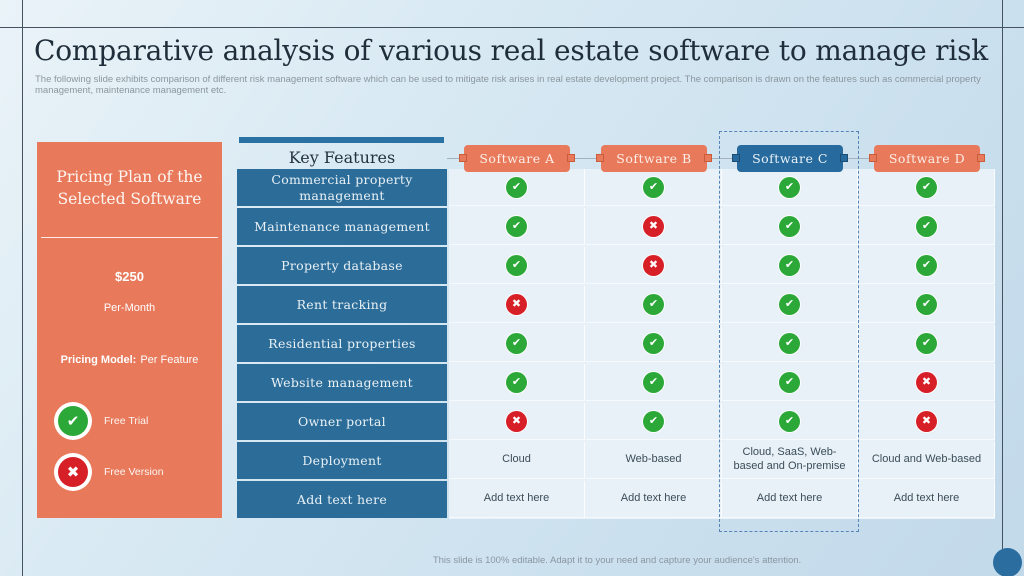 This screenshot has width=1024, height=576. Describe the element at coordinates (342, 382) in the screenshot. I see `feature-row-label: Website management` at that location.